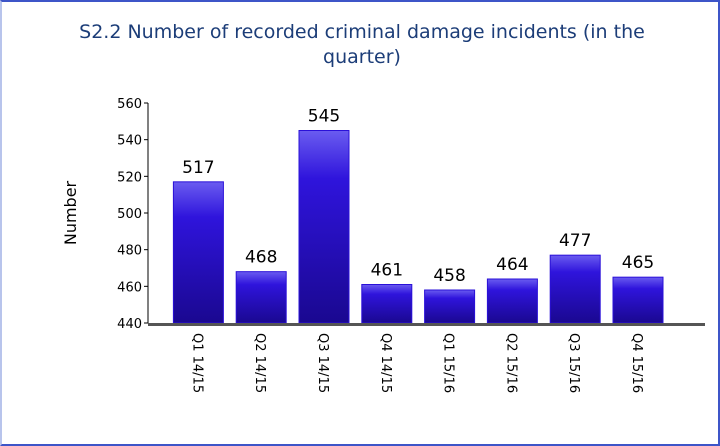 The width and height of the screenshot is (720, 446). Describe the element at coordinates (198, 168) in the screenshot. I see `value-label: 517` at that location.